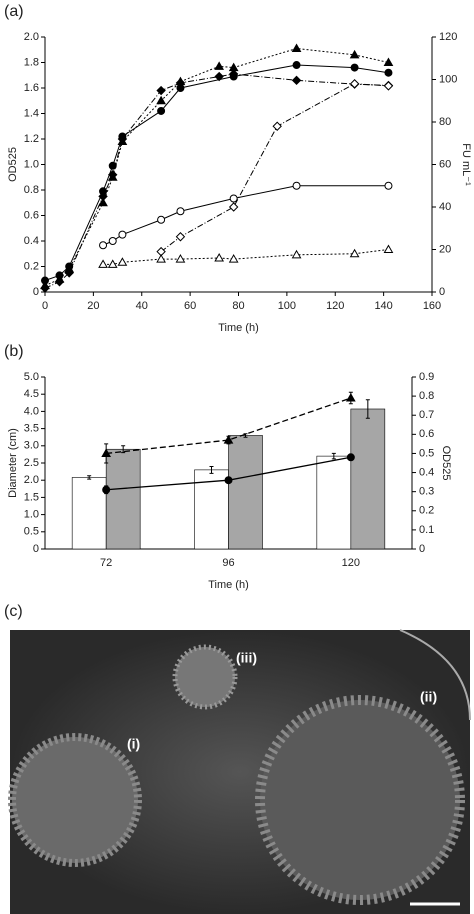  What do you see at coordinates (426, 530) in the screenshot?
I see `y2-tick-label: 0.1` at bounding box center [426, 530].